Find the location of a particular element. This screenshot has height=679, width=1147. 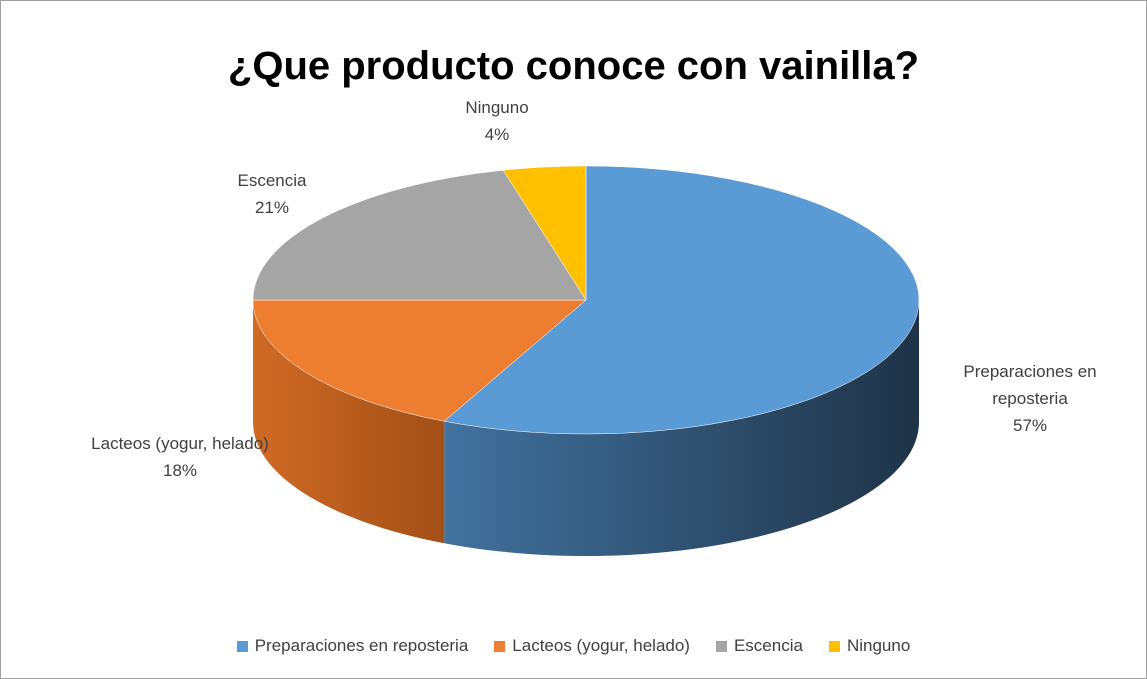

slice-side is located at coordinates (349, 422).